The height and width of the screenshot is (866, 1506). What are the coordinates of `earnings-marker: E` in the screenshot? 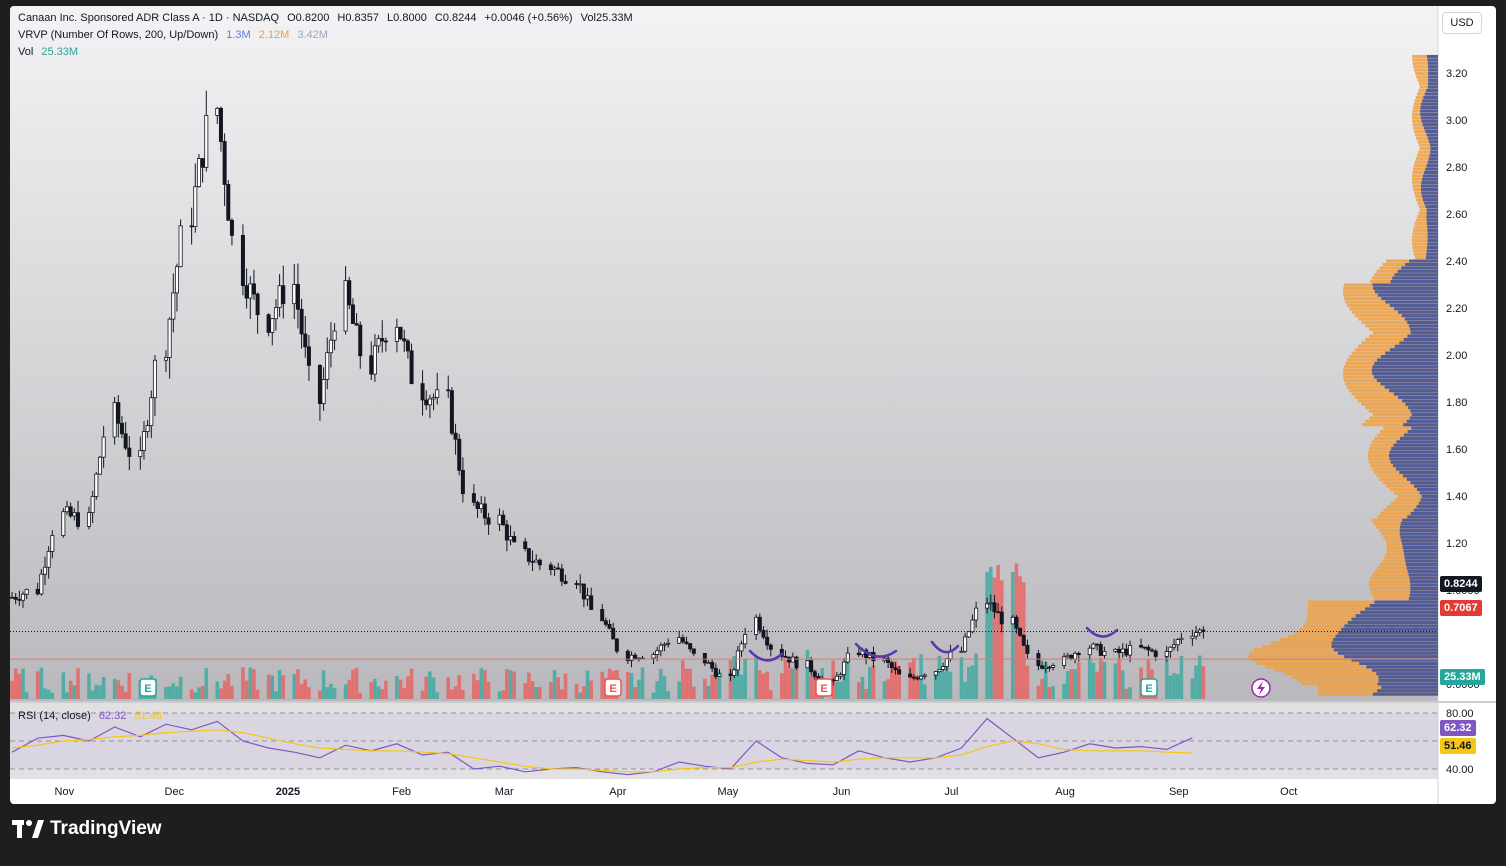 It's located at (824, 687).